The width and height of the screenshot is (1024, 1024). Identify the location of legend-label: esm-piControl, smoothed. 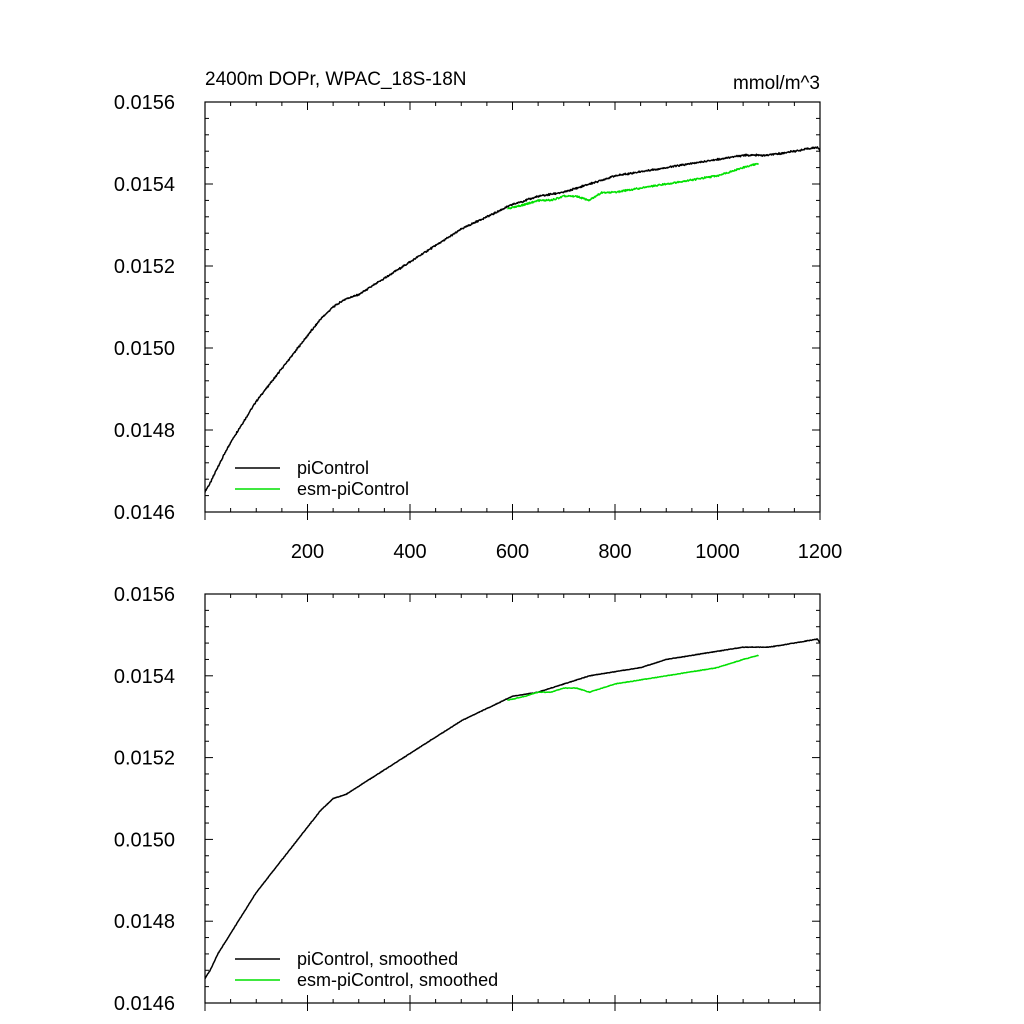
(397, 980).